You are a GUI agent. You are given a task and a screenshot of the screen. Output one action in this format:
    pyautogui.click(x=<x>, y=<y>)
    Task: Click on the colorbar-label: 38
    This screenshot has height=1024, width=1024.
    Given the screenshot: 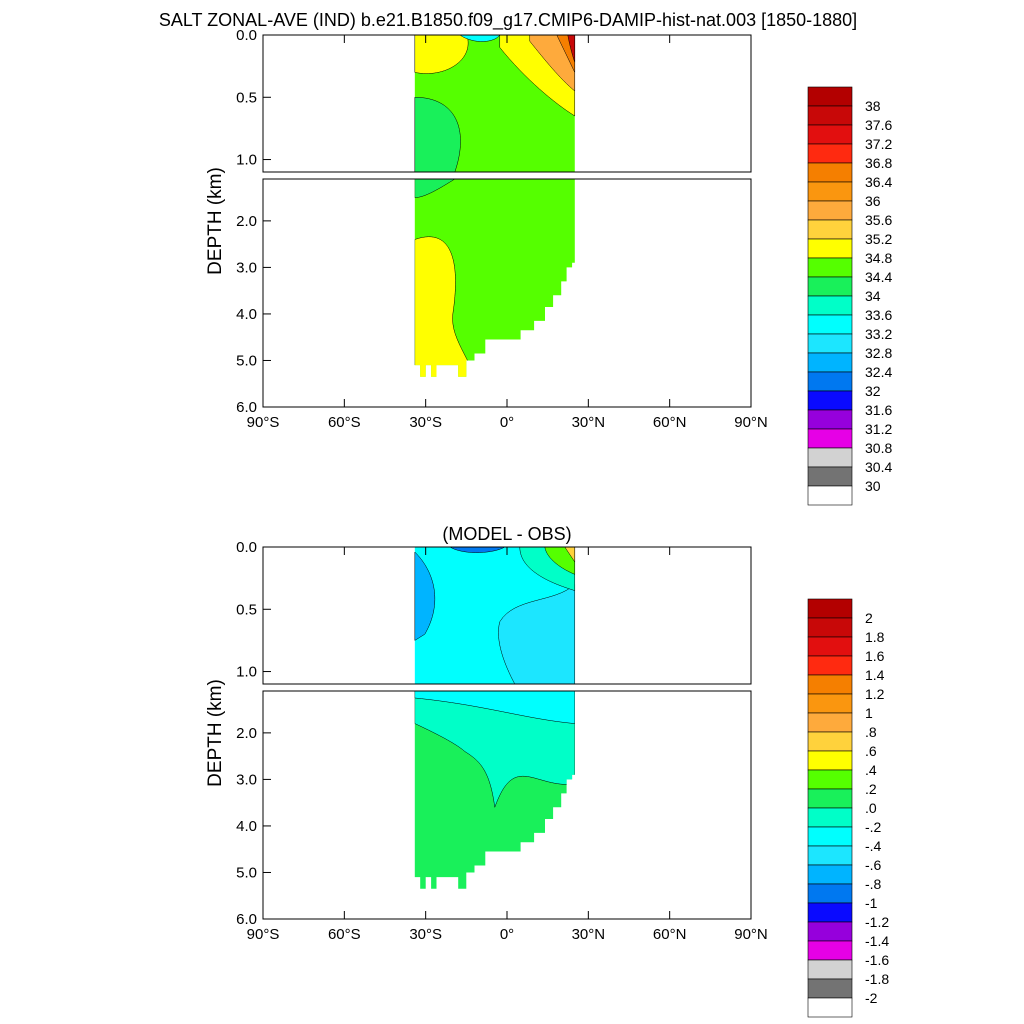 What is the action you would take?
    pyautogui.click(x=873, y=106)
    